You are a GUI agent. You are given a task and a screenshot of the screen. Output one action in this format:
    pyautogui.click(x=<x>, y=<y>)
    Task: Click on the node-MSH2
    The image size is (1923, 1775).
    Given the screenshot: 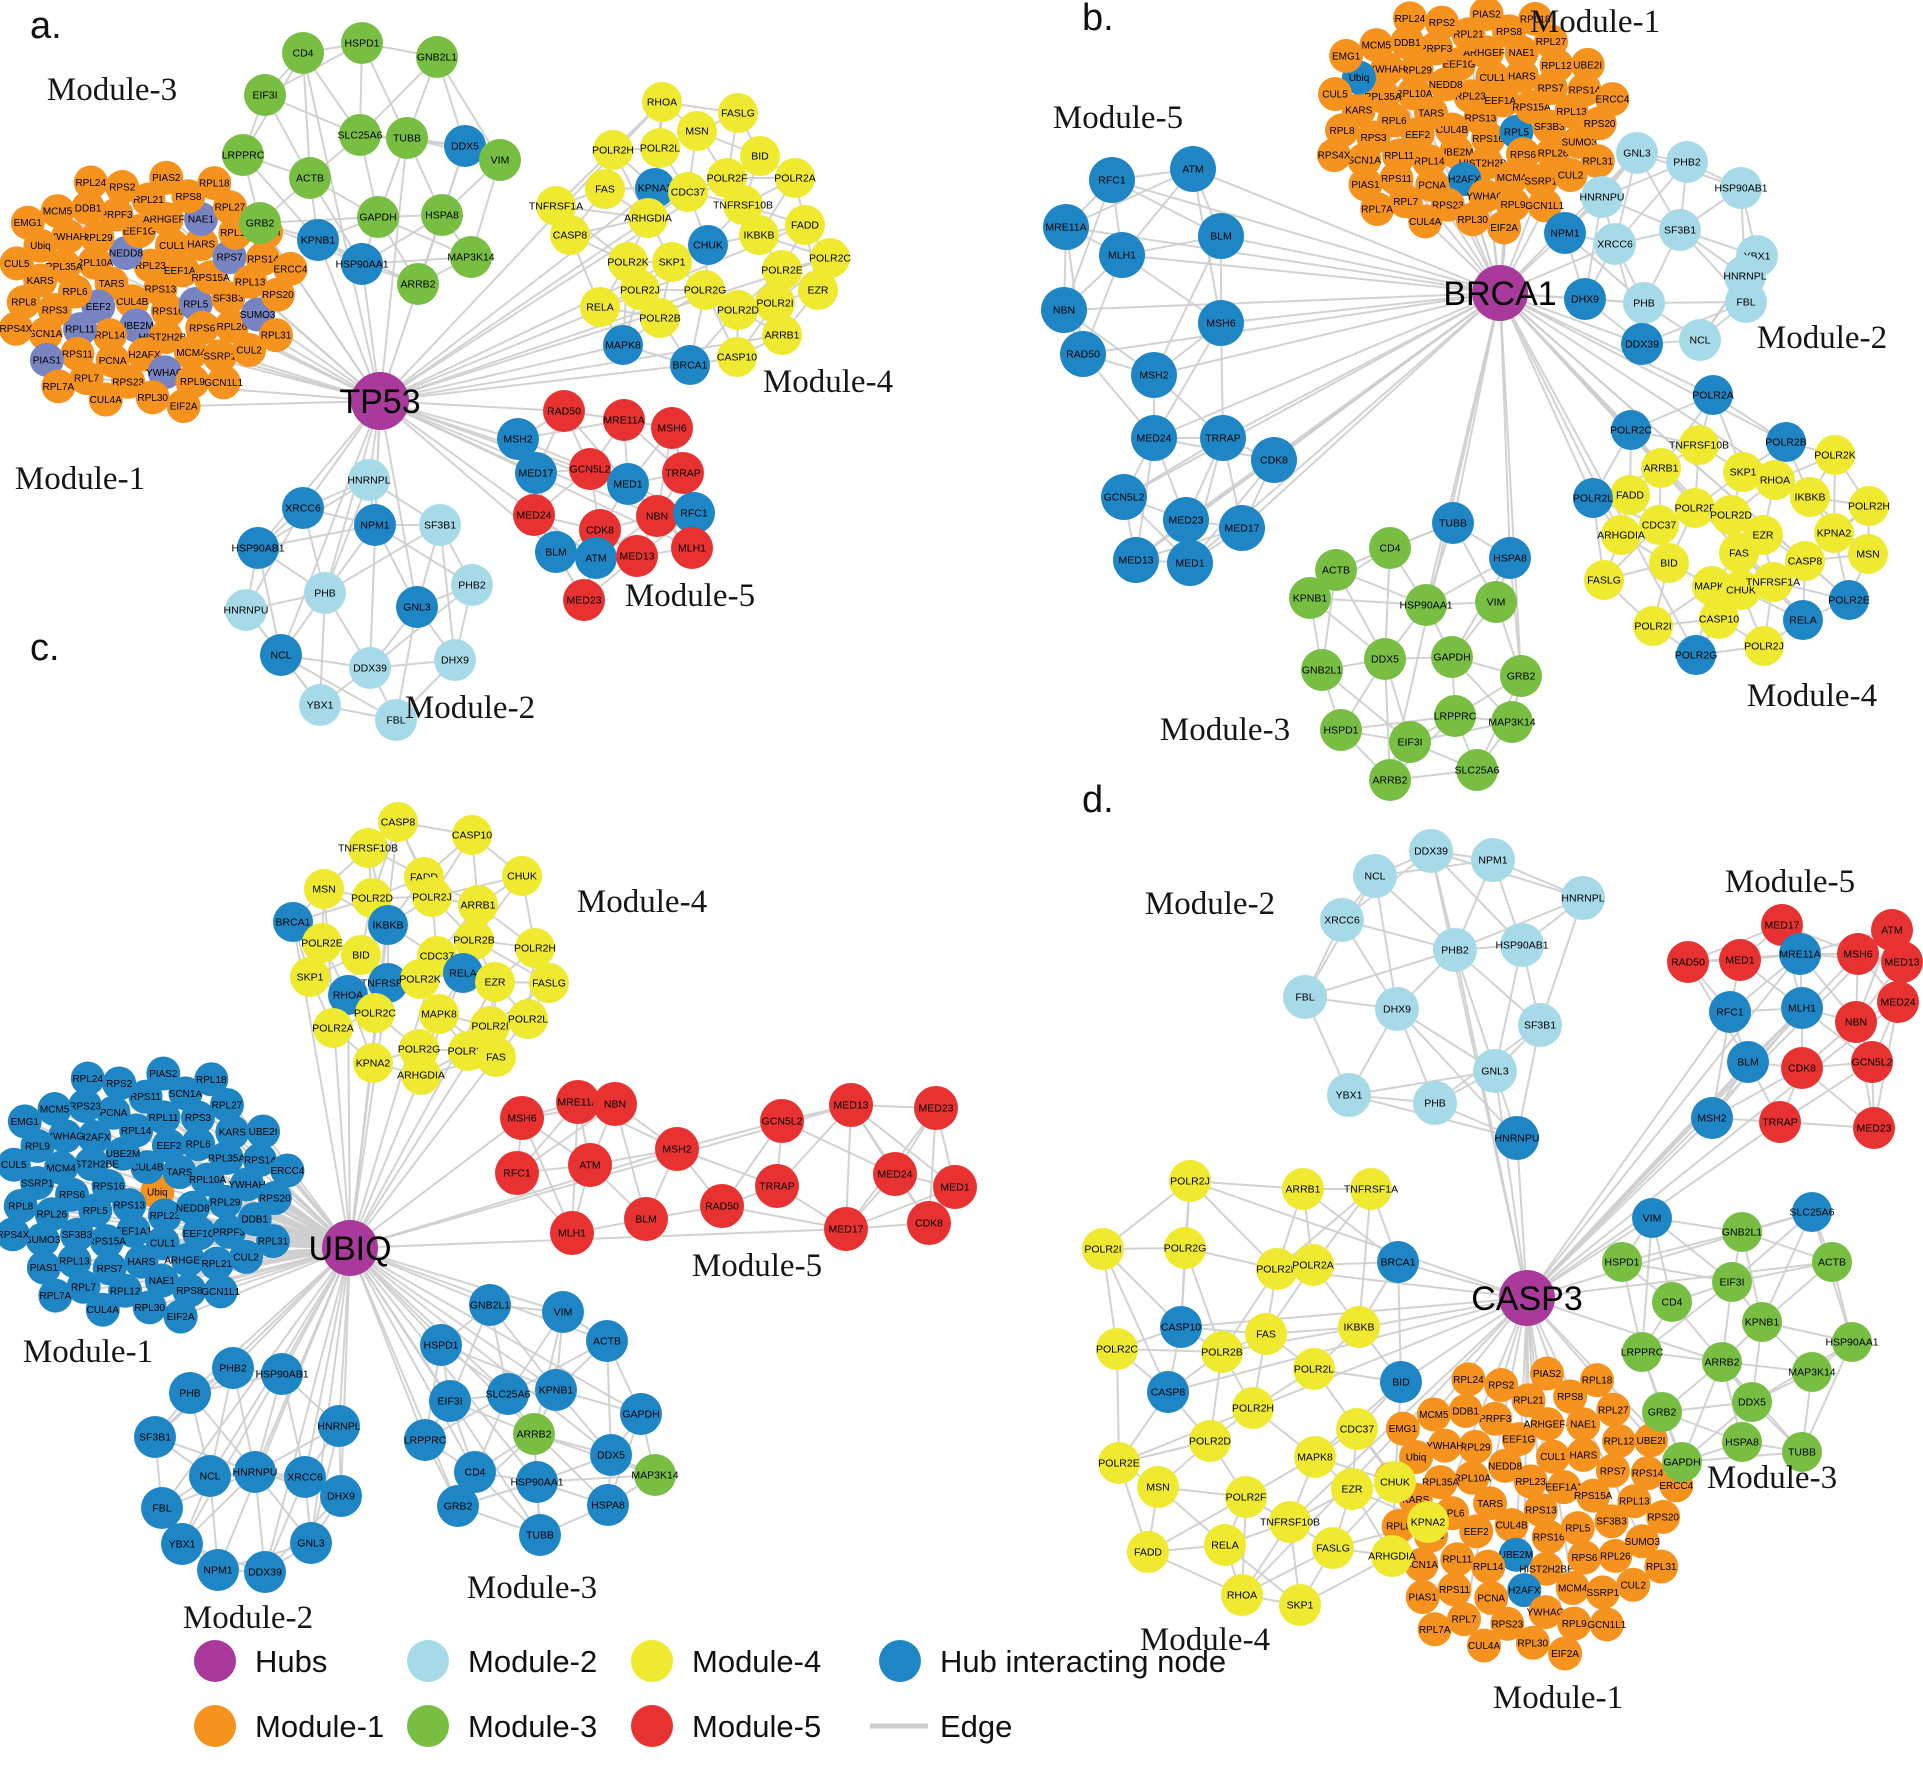 What is the action you would take?
    pyautogui.click(x=1154, y=375)
    